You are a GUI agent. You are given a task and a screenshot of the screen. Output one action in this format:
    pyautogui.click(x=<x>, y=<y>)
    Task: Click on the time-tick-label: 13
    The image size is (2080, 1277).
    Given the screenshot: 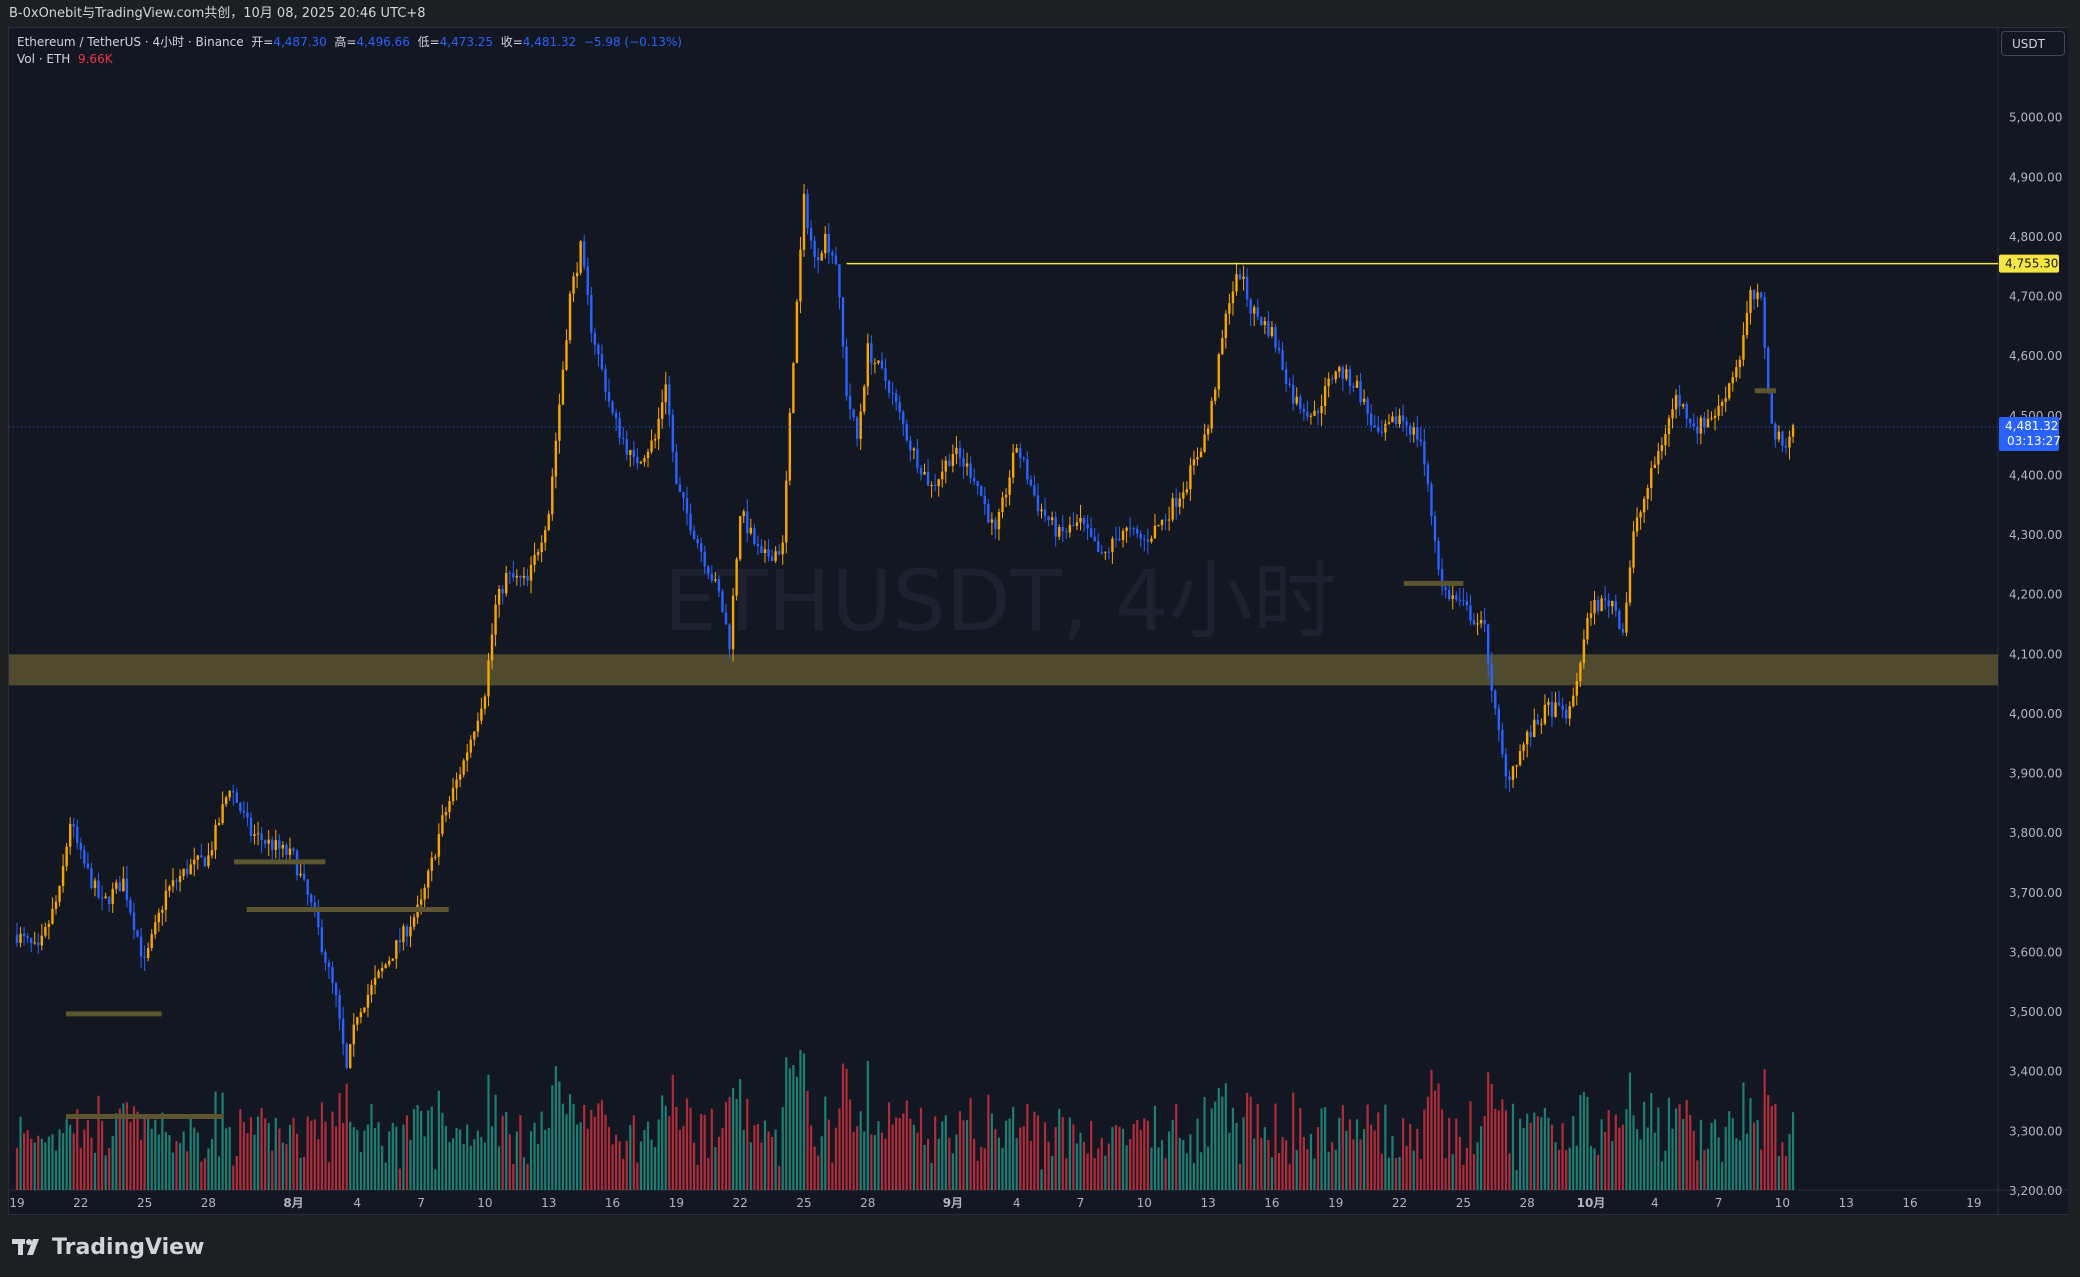 What is the action you would take?
    pyautogui.click(x=1207, y=1203)
    